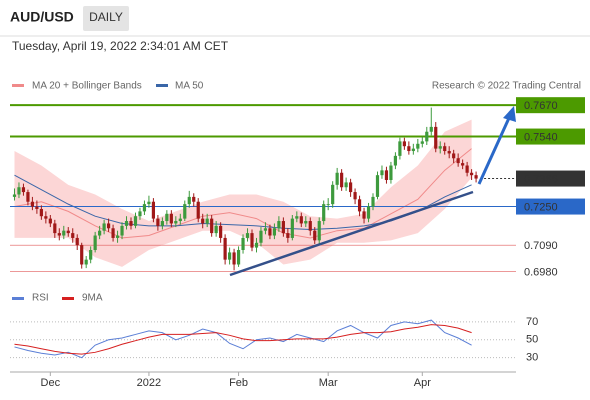 Image resolution: width=590 pixels, height=400 pixels. Describe the element at coordinates (532, 322) in the screenshot. I see `y-tick-label: 70` at that location.